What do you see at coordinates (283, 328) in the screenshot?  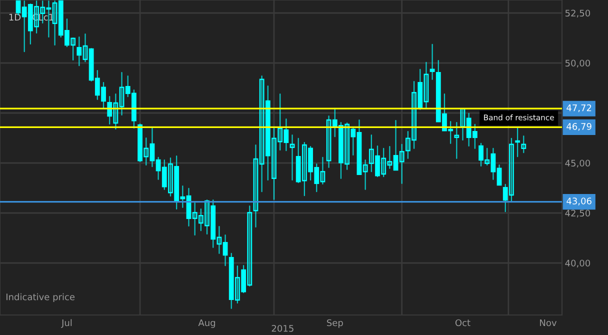 I see `text: 2015` at bounding box center [283, 328].